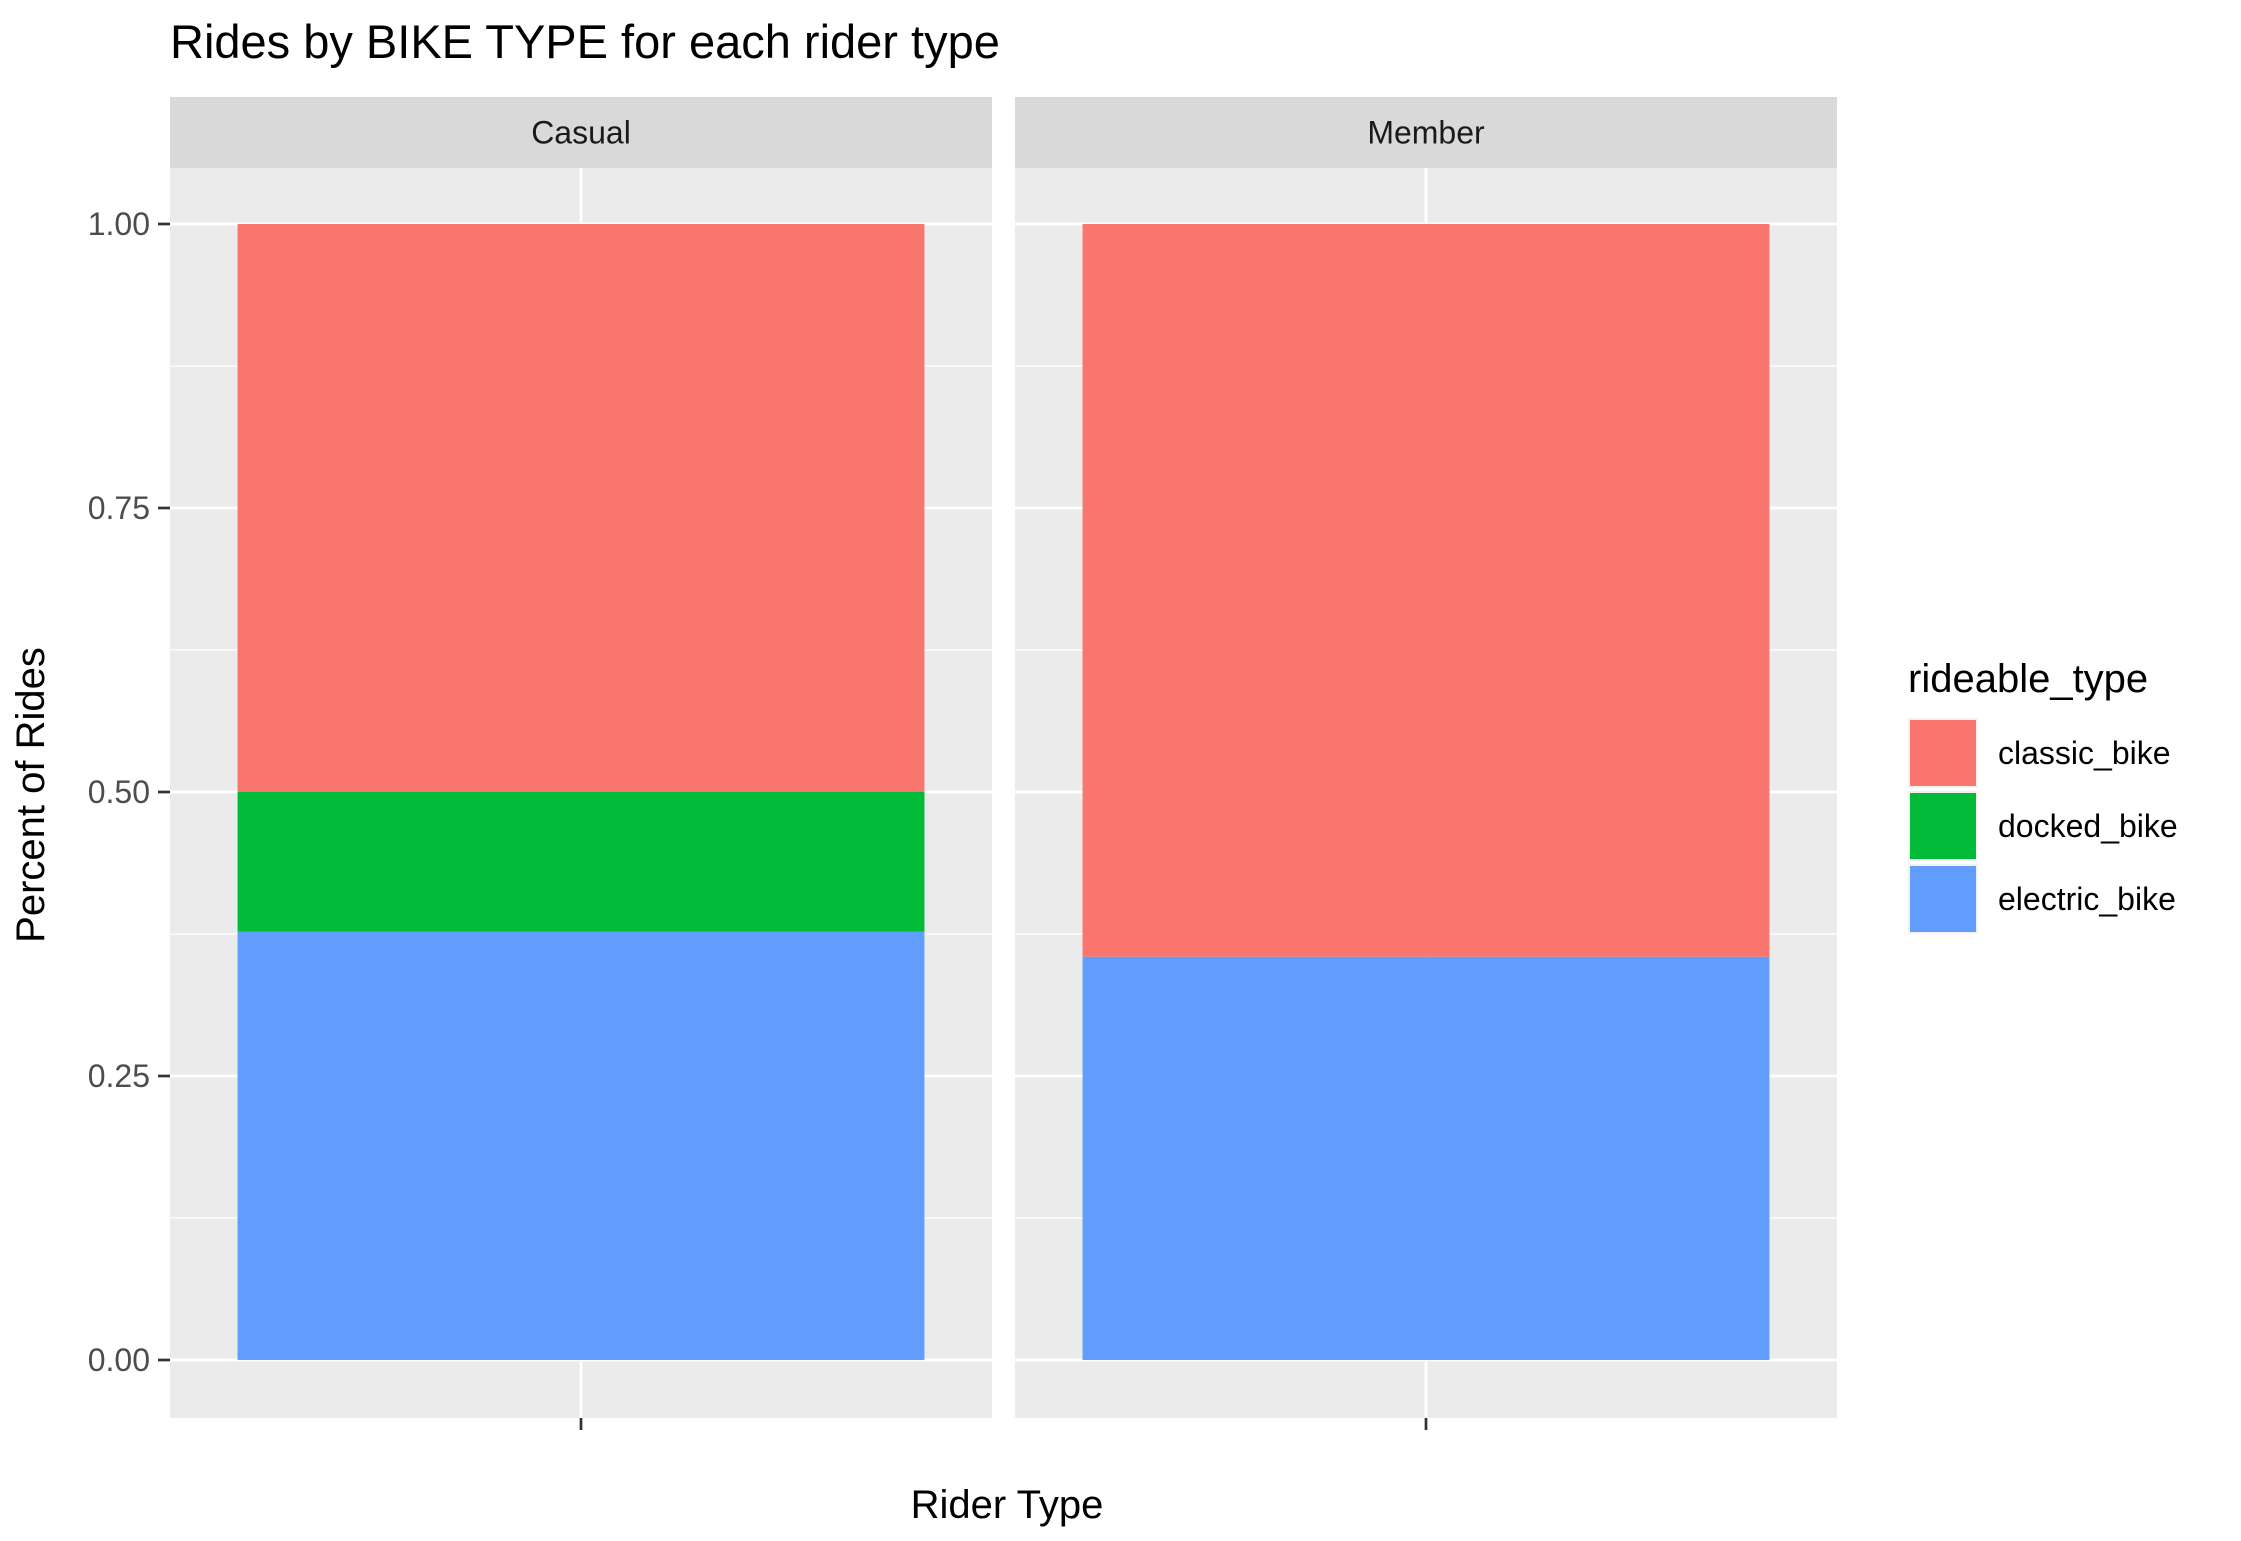  I want to click on y-tick-label: 1.00, so click(119, 224).